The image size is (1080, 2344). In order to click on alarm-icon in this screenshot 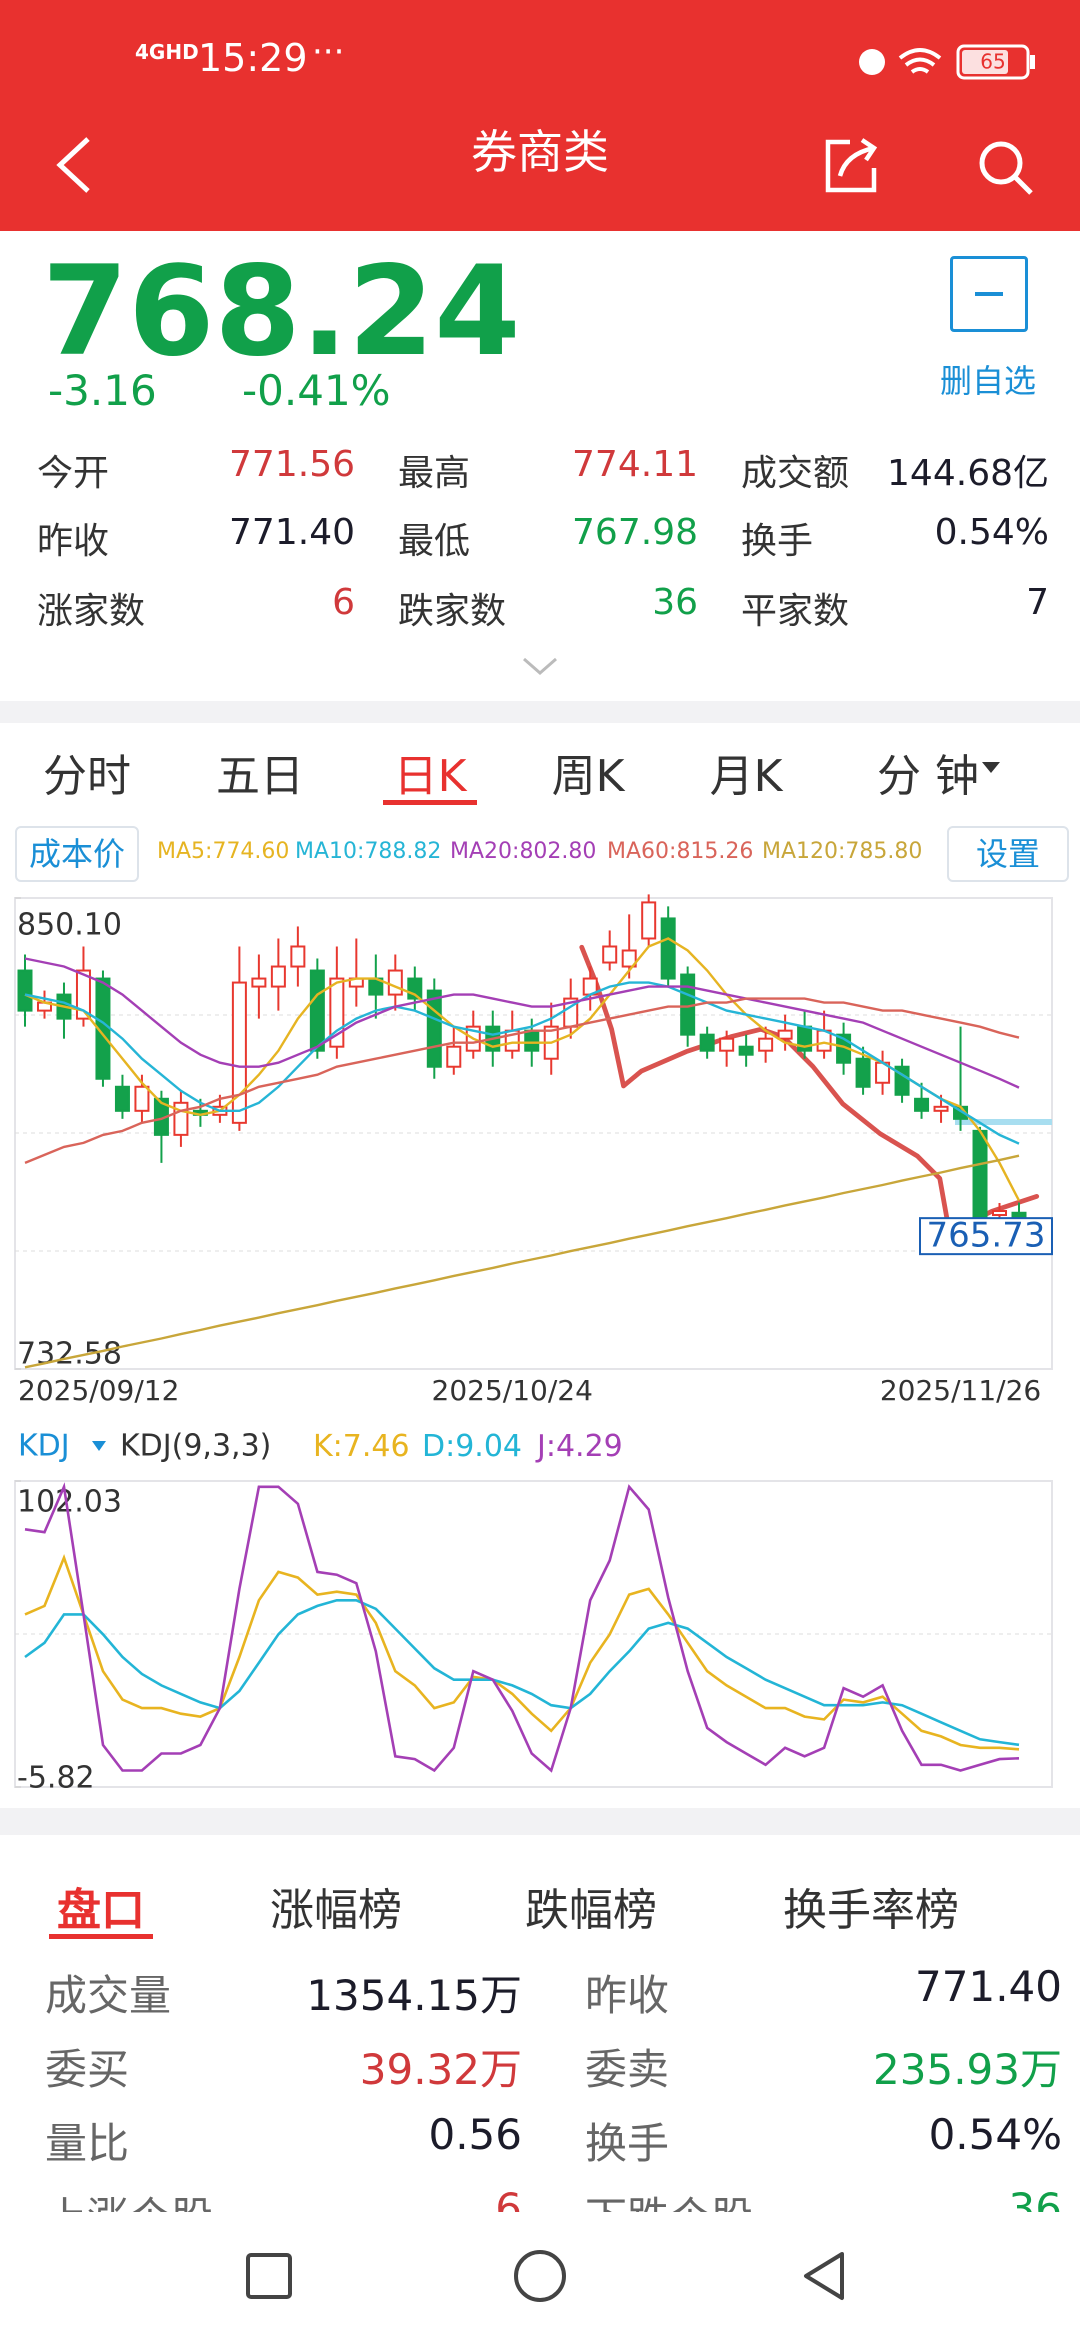, I will do `click(872, 62)`.